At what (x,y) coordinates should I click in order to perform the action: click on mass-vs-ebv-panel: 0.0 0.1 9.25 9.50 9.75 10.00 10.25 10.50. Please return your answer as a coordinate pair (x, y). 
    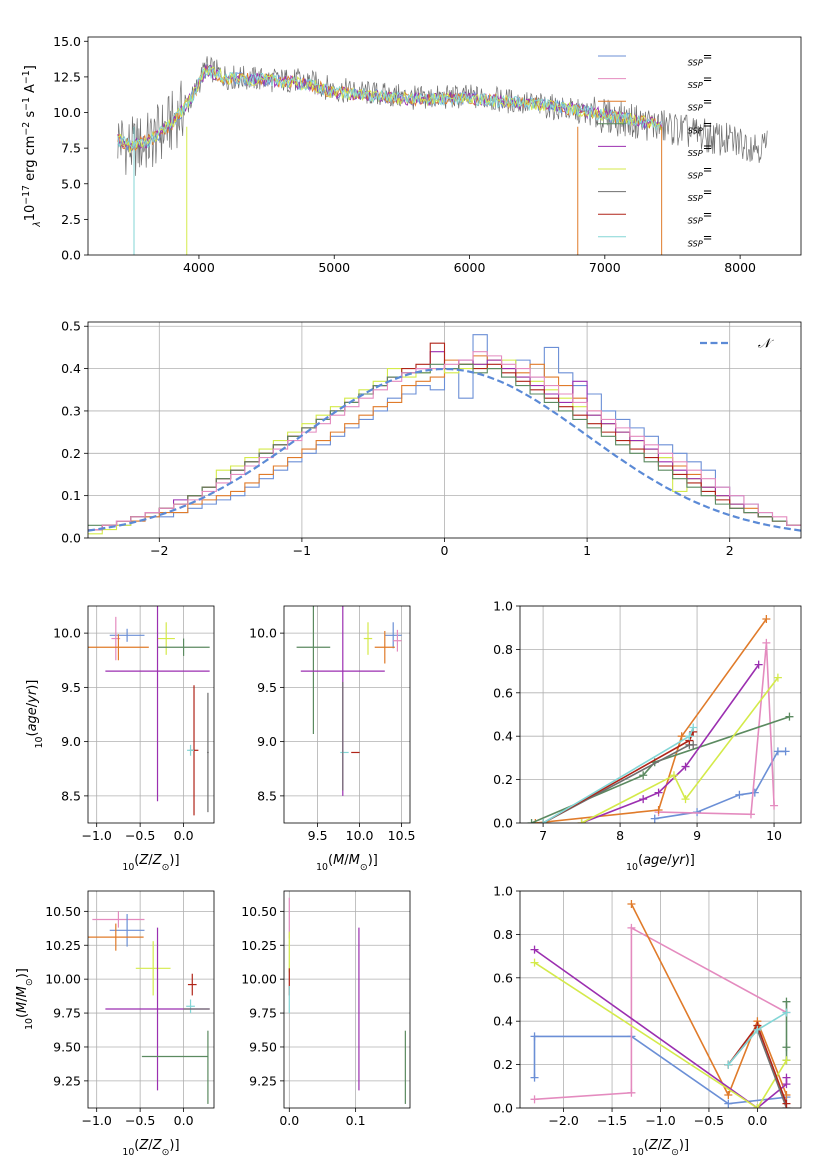
    Looking at the image, I should click on (326, 1009).